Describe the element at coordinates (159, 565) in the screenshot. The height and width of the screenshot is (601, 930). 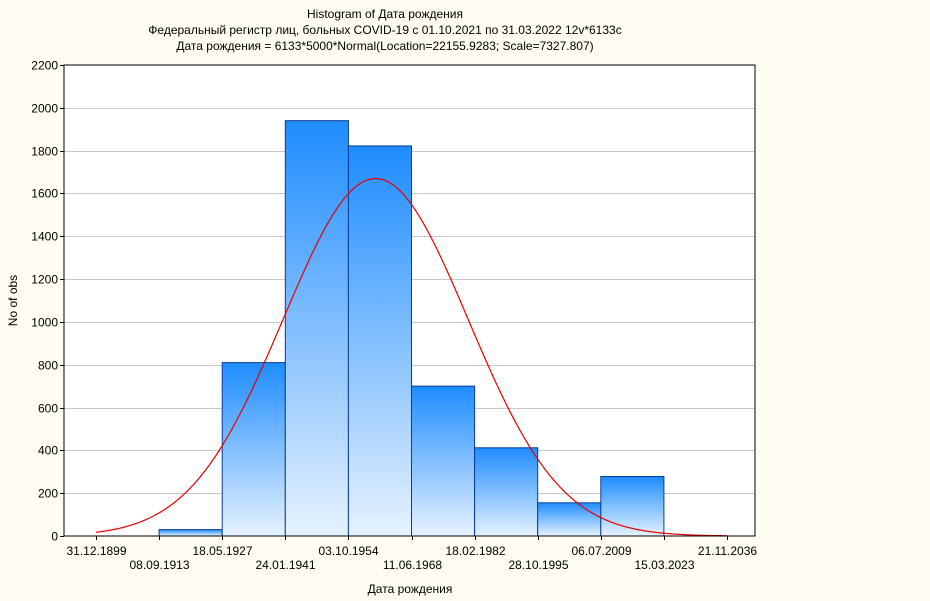
I see `x-tick-label: 08.09.1913` at that location.